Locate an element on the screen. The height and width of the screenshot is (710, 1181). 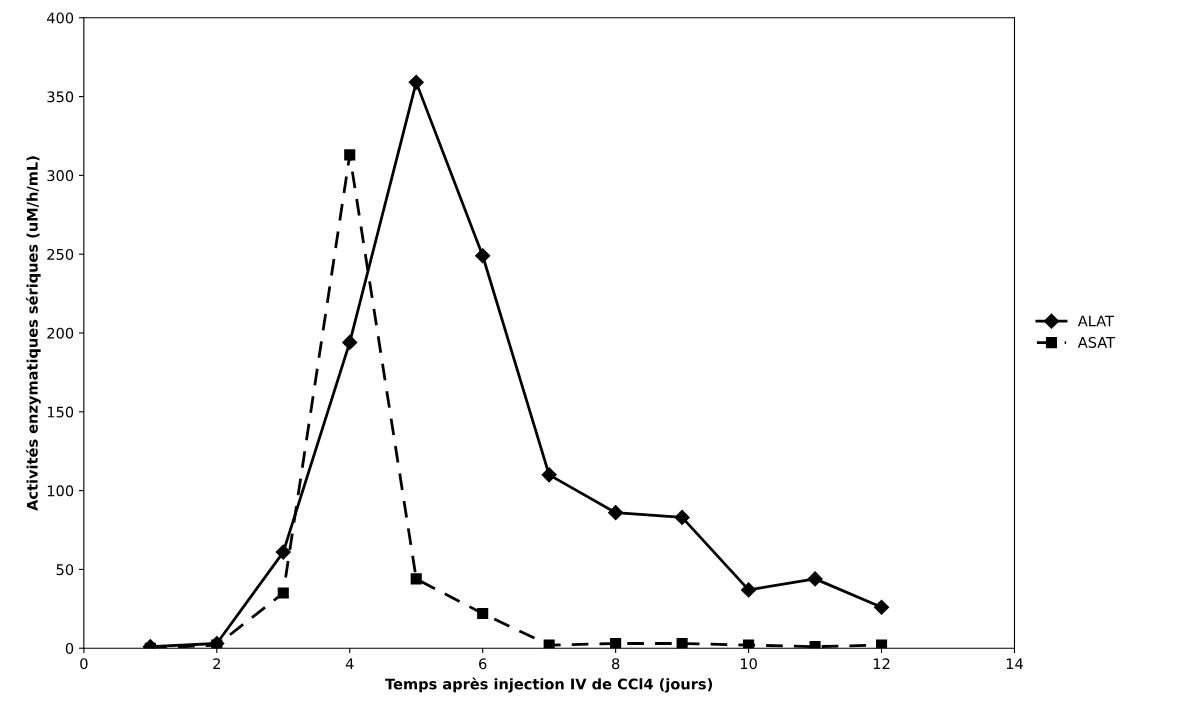
y-tick-label: 200 is located at coordinates (60, 333).